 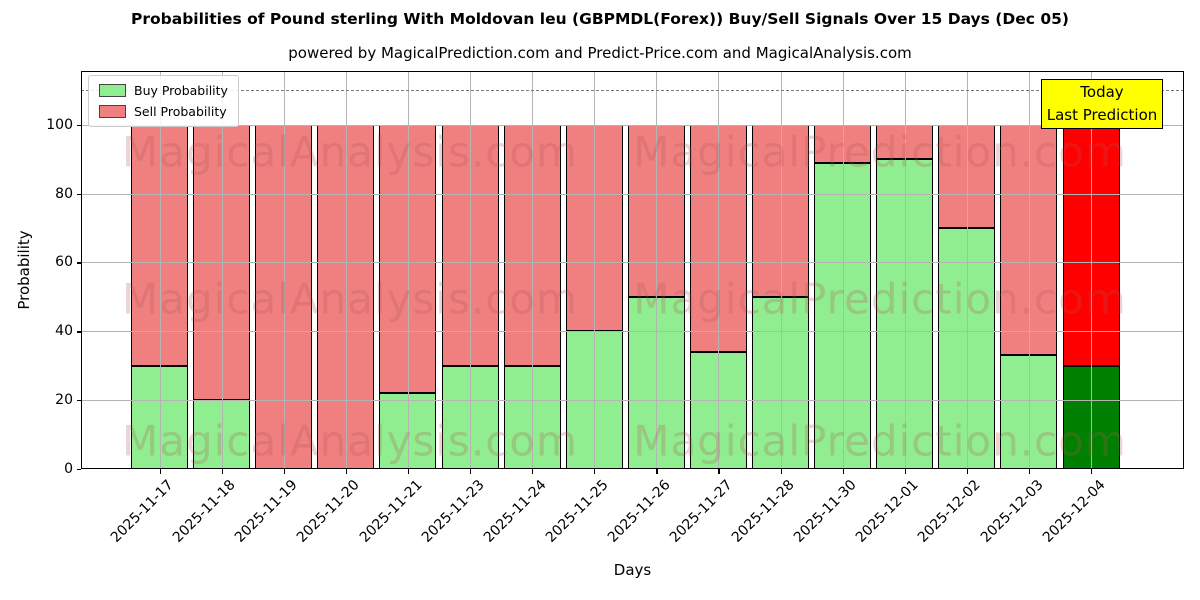 What do you see at coordinates (142, 511) in the screenshot?
I see `x-tick-label: 2025-11-17` at bounding box center [142, 511].